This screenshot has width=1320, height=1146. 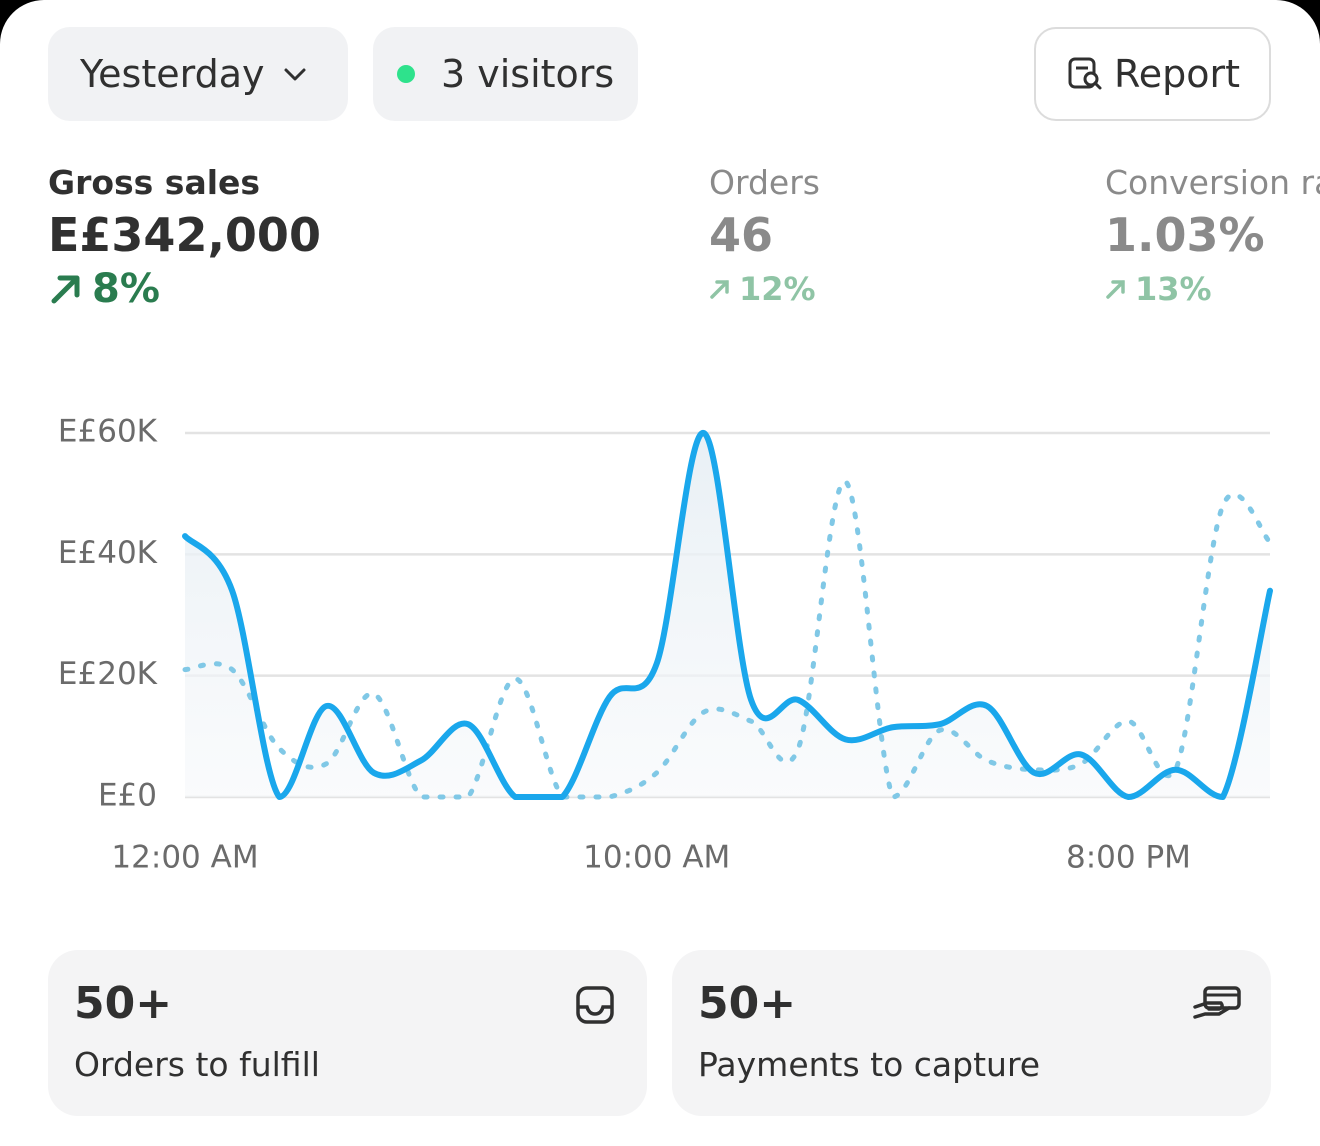 What do you see at coordinates (406, 74) in the screenshot?
I see `live-dot` at bounding box center [406, 74].